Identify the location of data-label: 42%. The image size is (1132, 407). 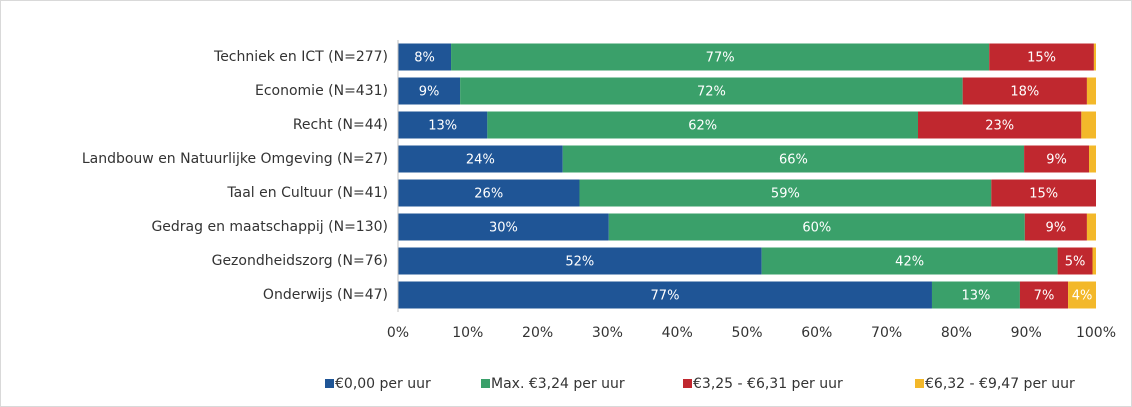
(909, 262).